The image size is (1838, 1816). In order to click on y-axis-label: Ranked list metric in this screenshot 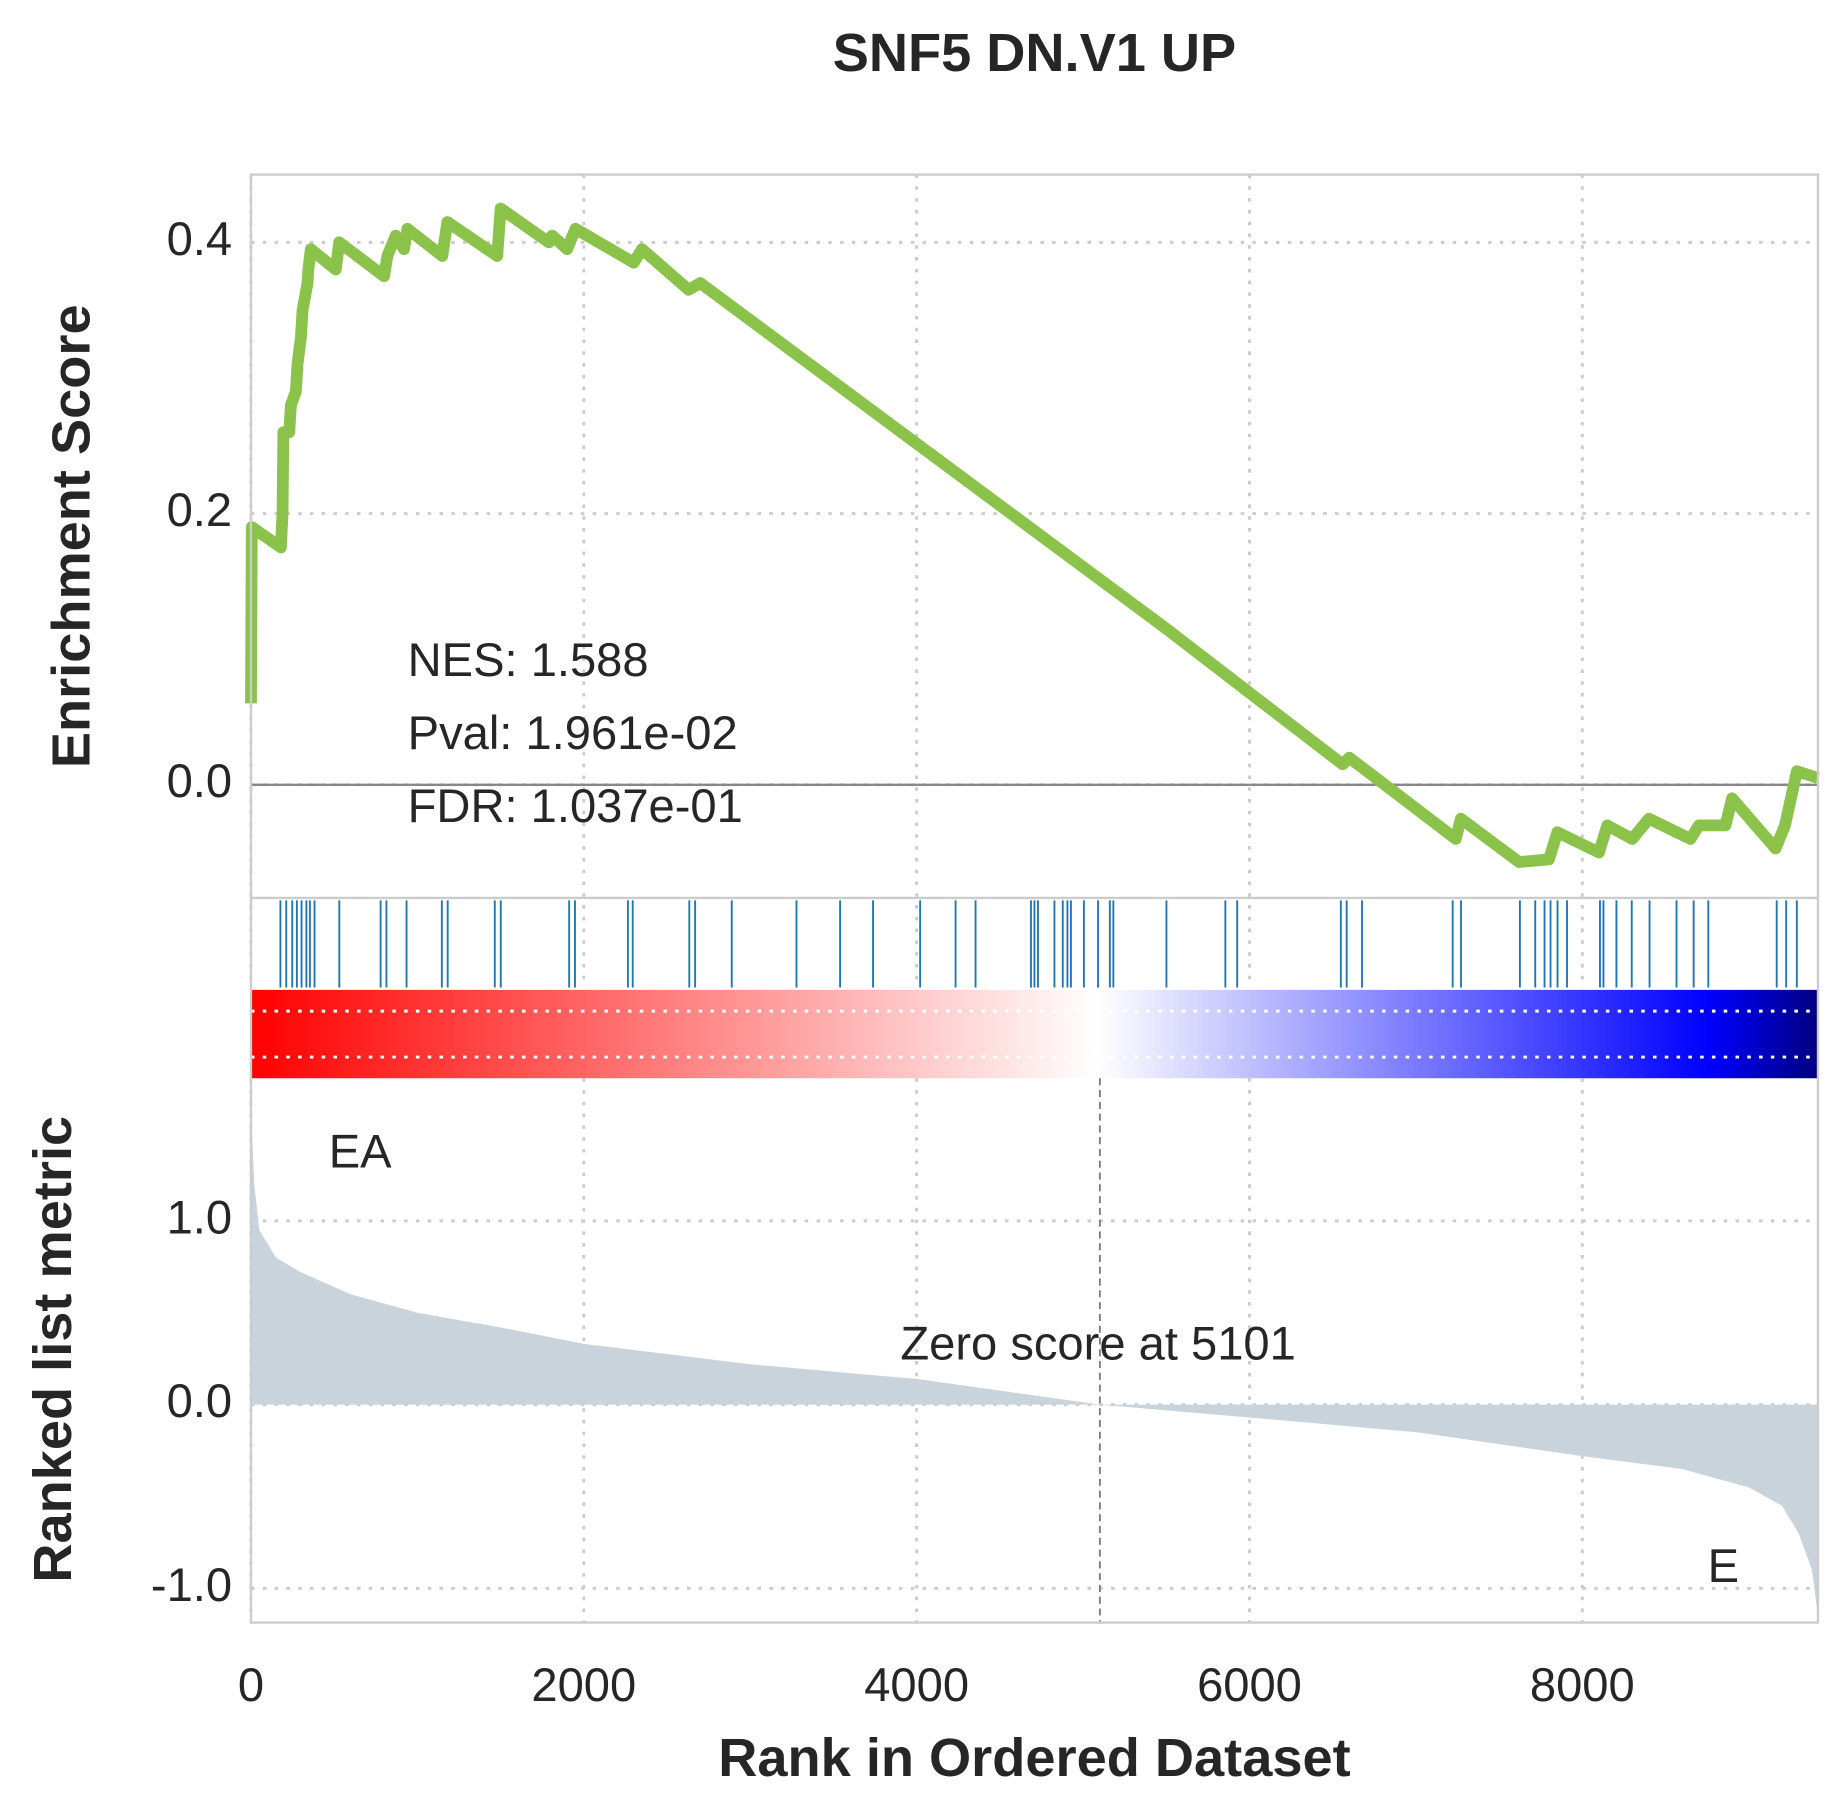, I will do `click(53, 1349)`.